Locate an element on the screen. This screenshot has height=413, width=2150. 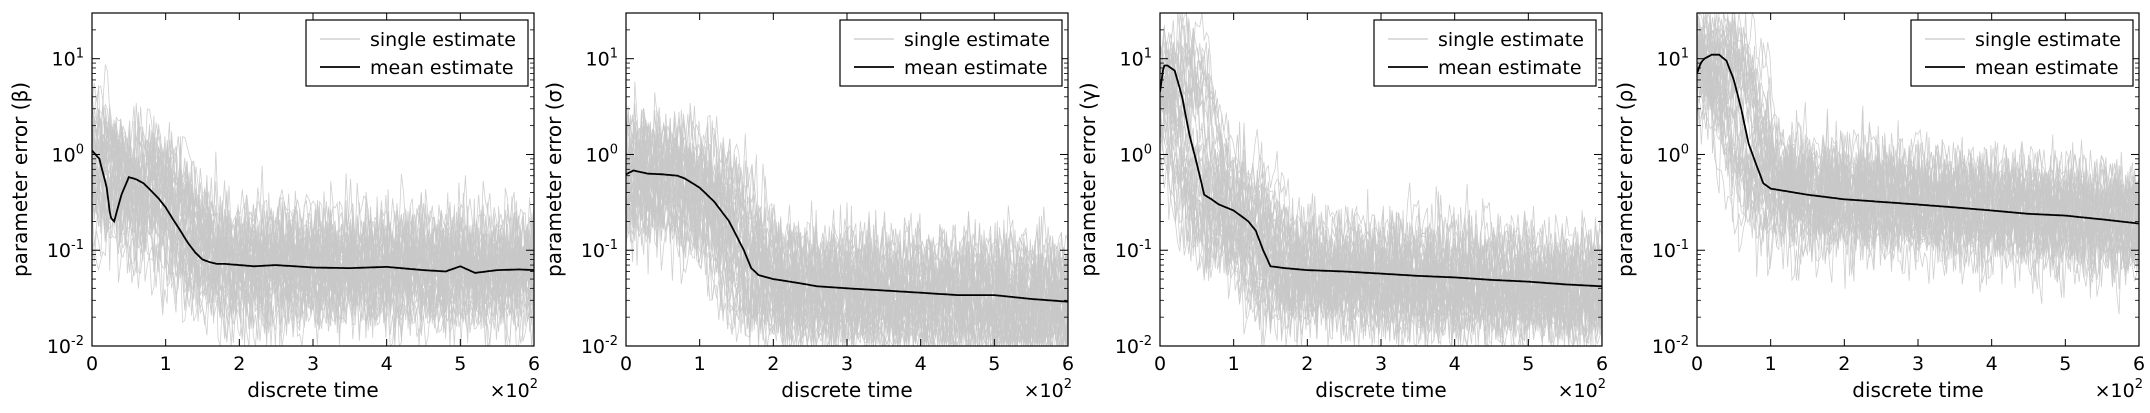
y-axis-label: parameter error (β) is located at coordinates (20, 179).